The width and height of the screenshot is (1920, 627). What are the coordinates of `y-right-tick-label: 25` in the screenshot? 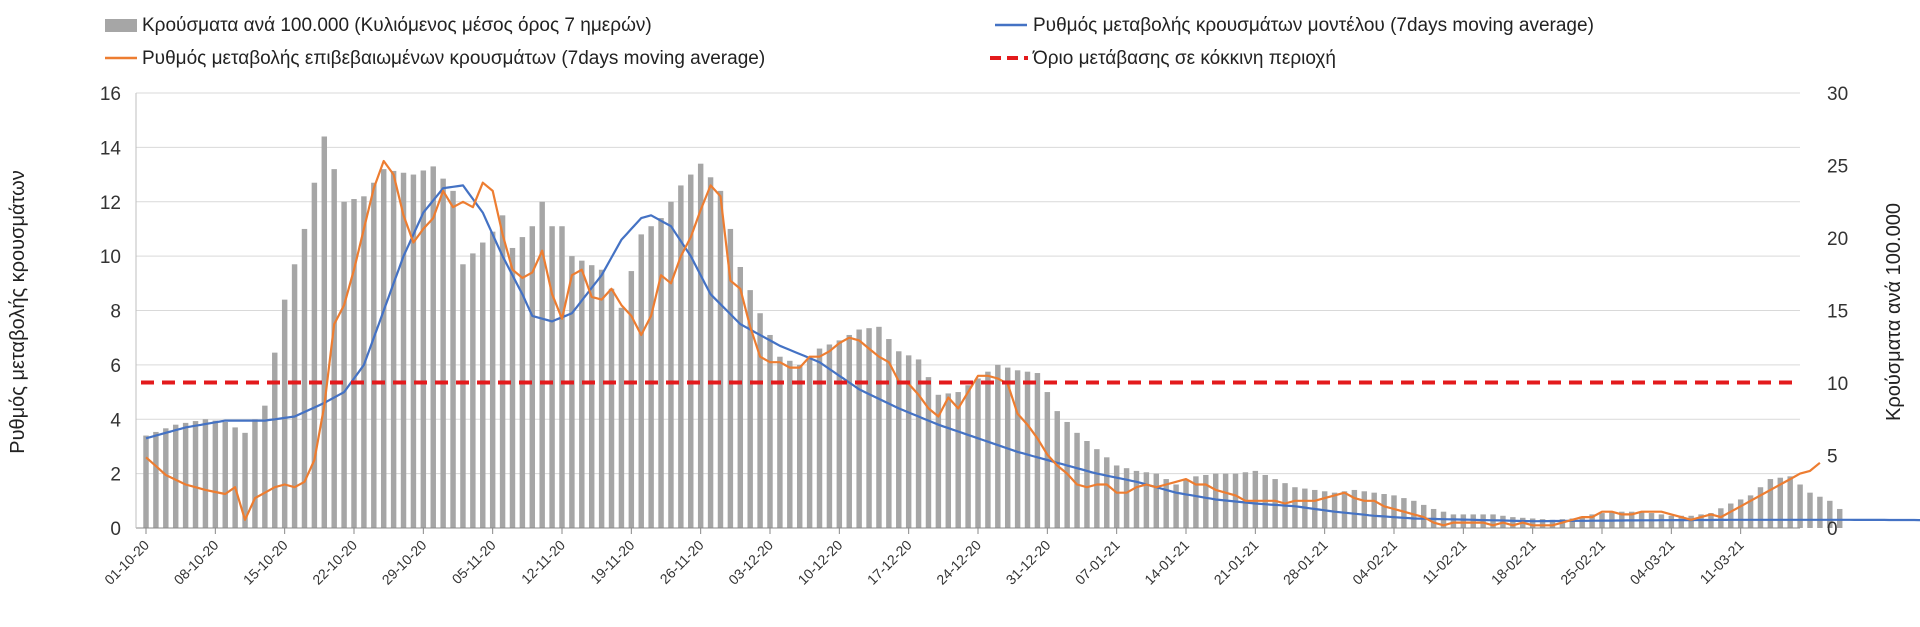 It's located at (1837, 167).